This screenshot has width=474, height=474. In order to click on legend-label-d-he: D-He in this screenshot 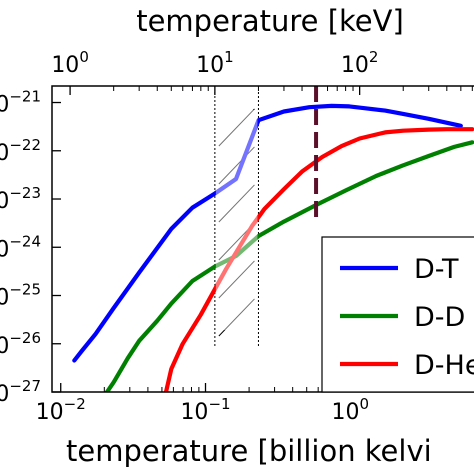, I will do `click(444, 365)`.